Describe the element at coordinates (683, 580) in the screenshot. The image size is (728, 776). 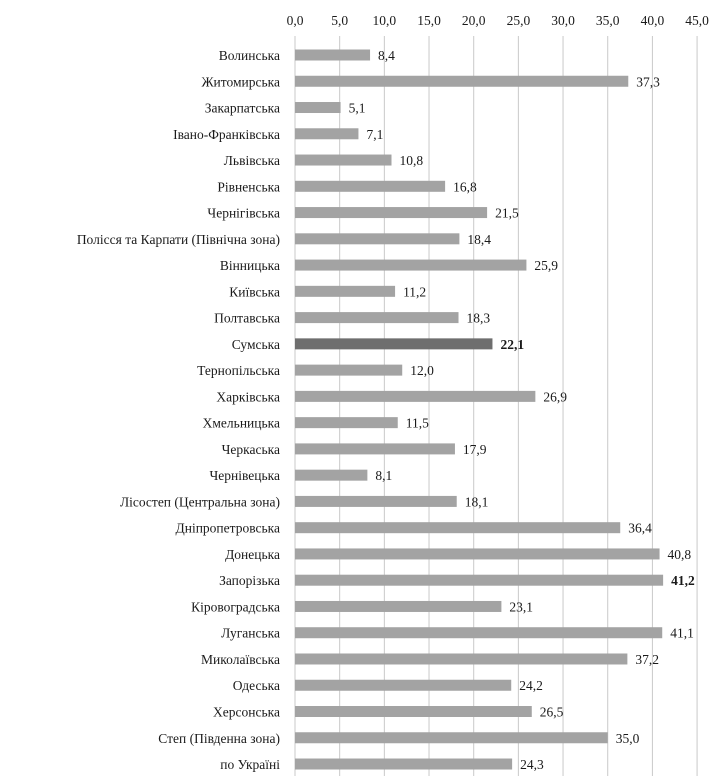
I see `data-label: 41,2` at that location.